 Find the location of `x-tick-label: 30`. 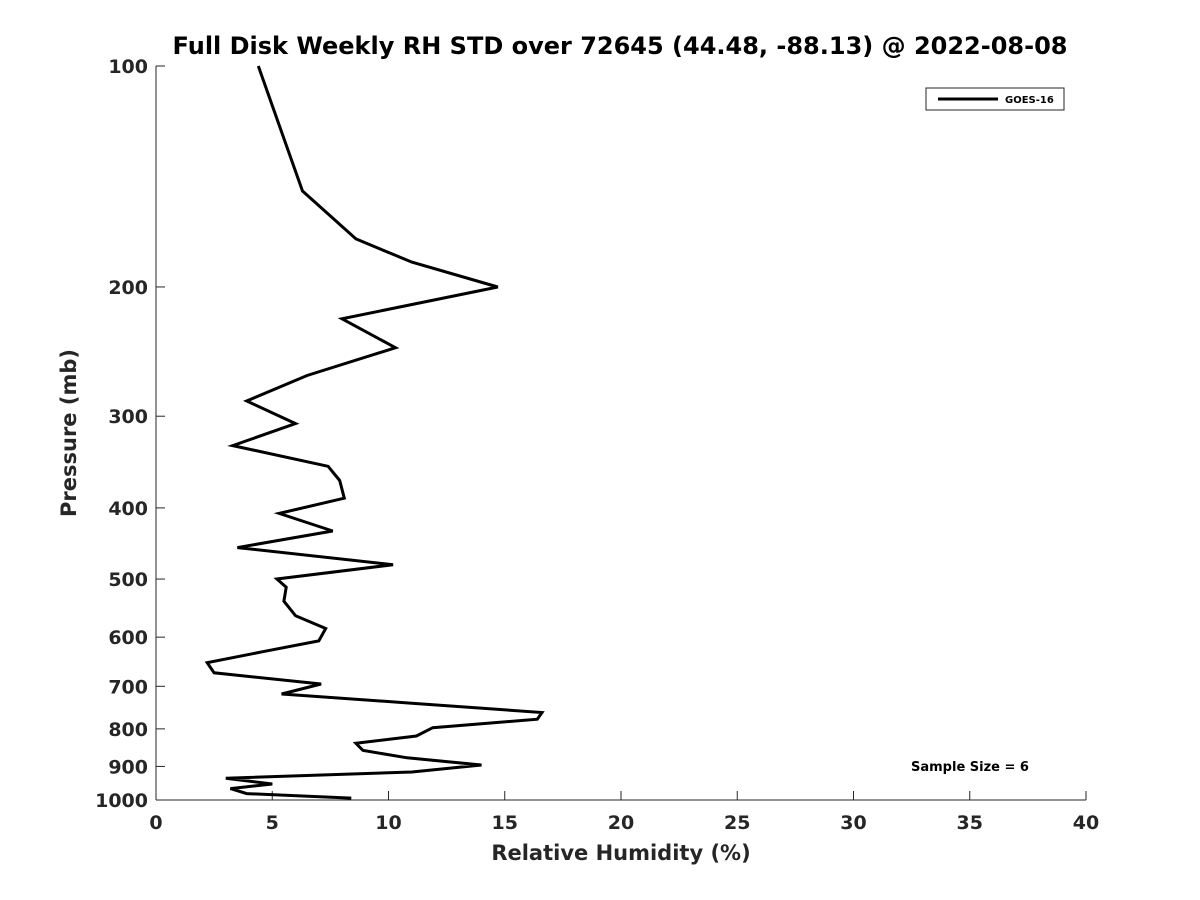

x-tick-label: 30 is located at coordinates (853, 823).